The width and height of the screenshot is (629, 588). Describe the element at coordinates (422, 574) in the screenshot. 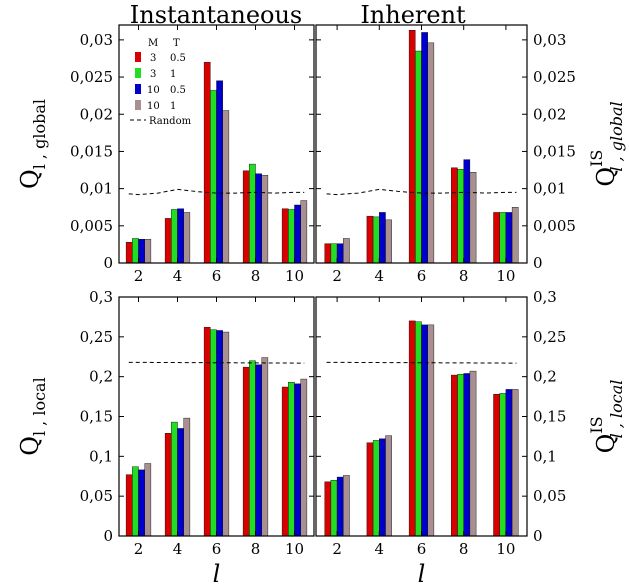

I see `xlabel-bottom-right: l` at that location.